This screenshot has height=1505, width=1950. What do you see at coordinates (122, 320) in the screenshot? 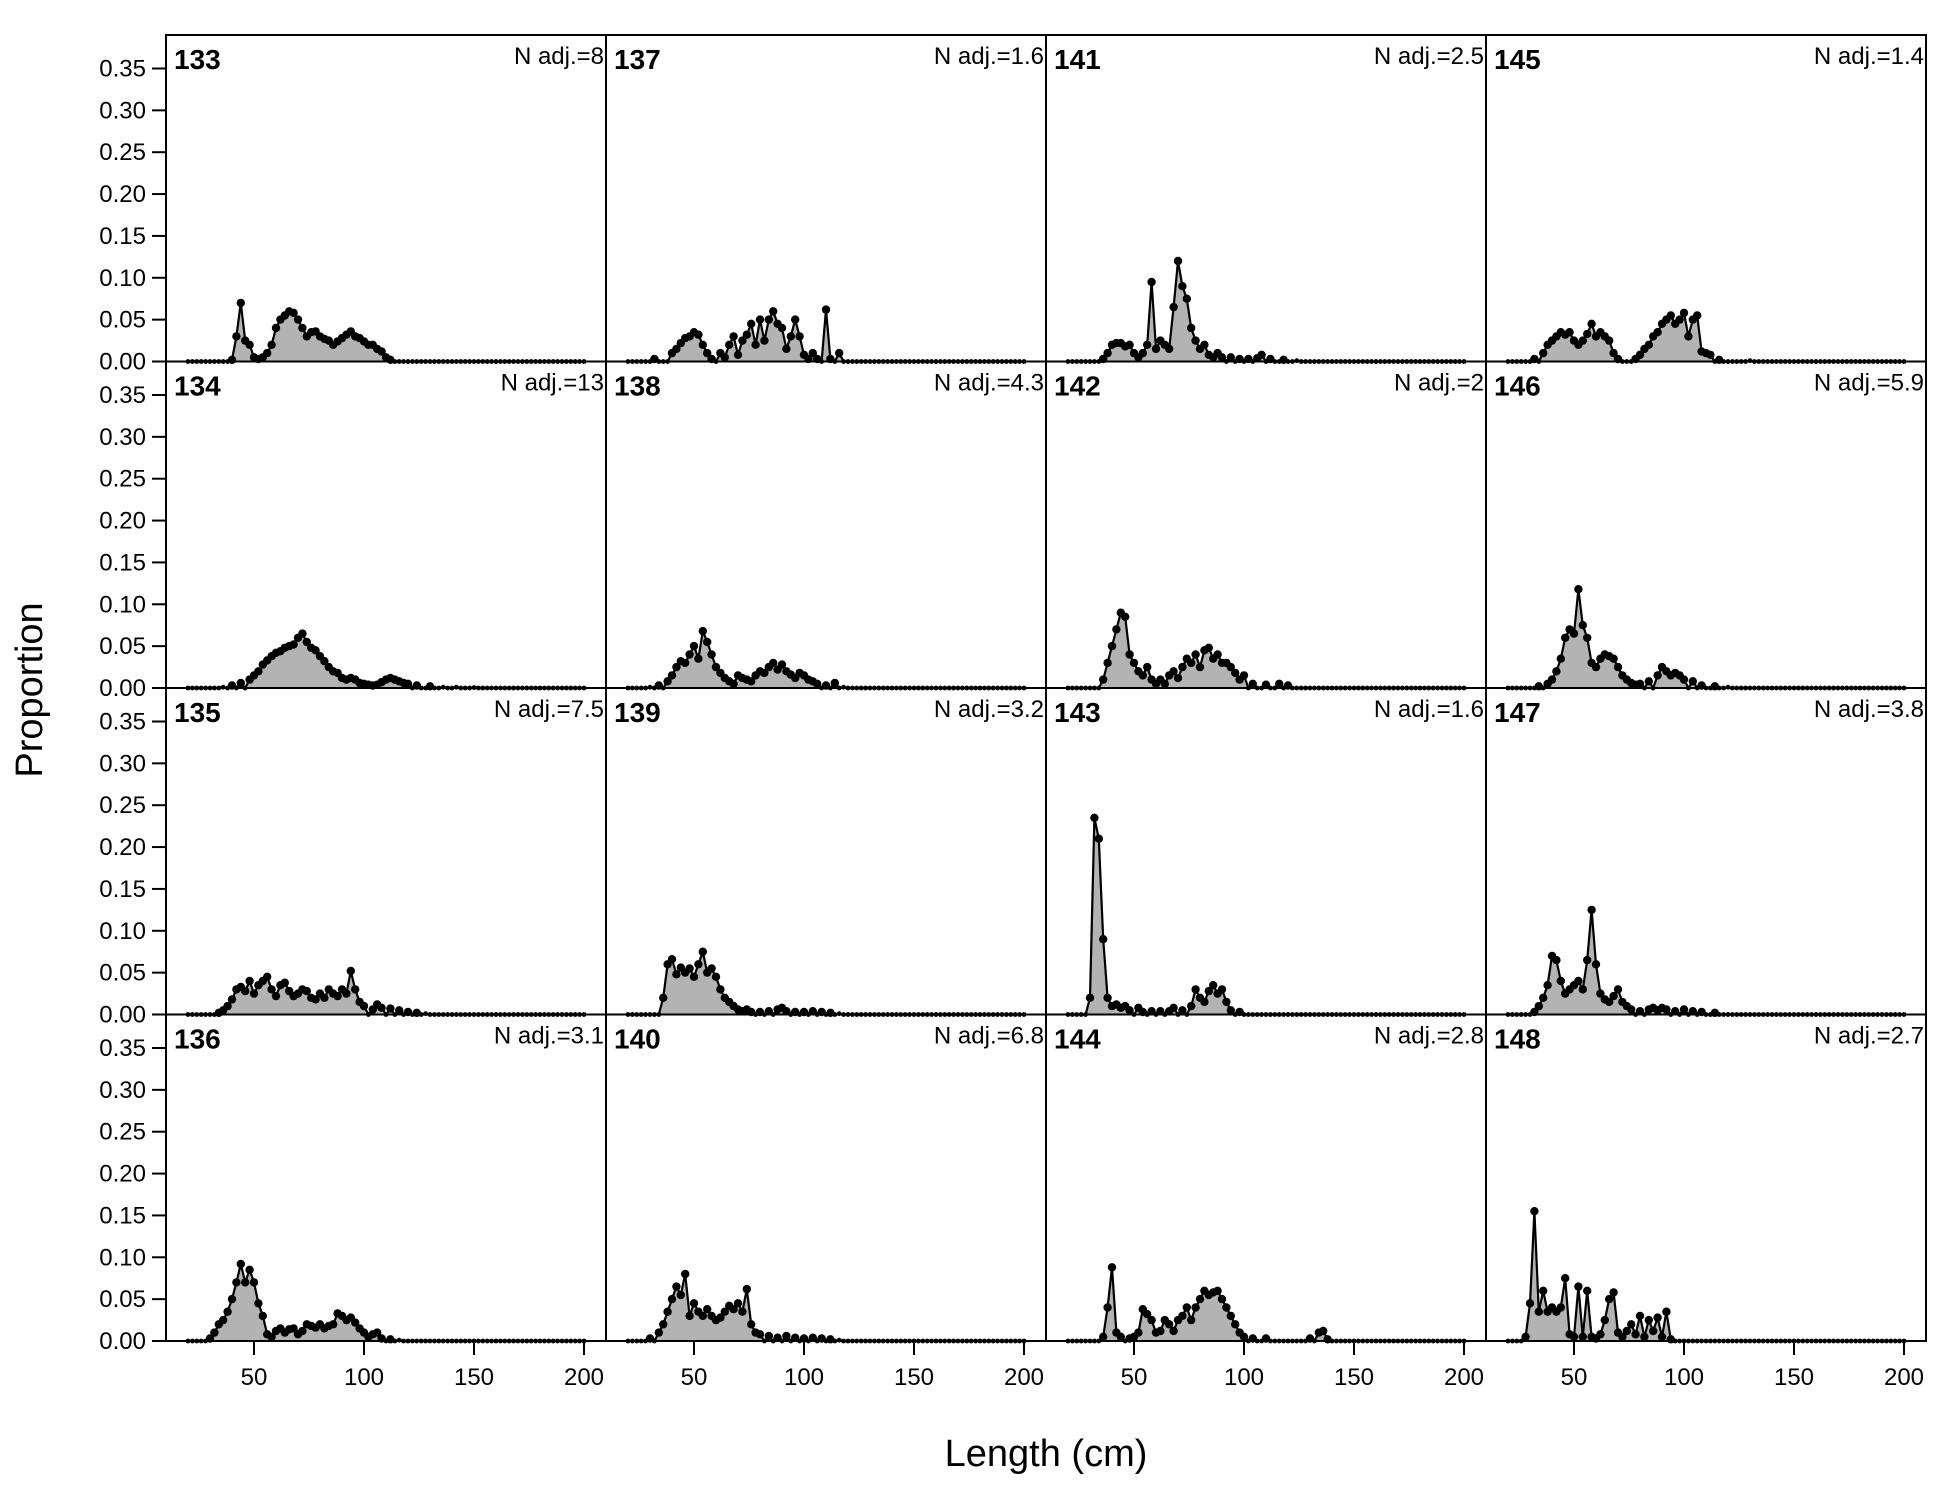
I see `y-tick-label: 0.05` at bounding box center [122, 320].